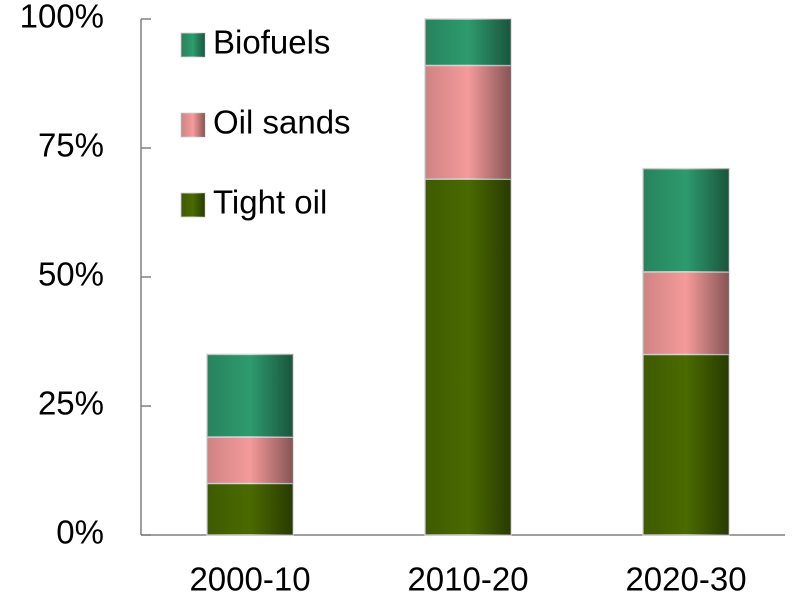  Describe the element at coordinates (467, 579) in the screenshot. I see `x-tick-label: 2010-20` at that location.